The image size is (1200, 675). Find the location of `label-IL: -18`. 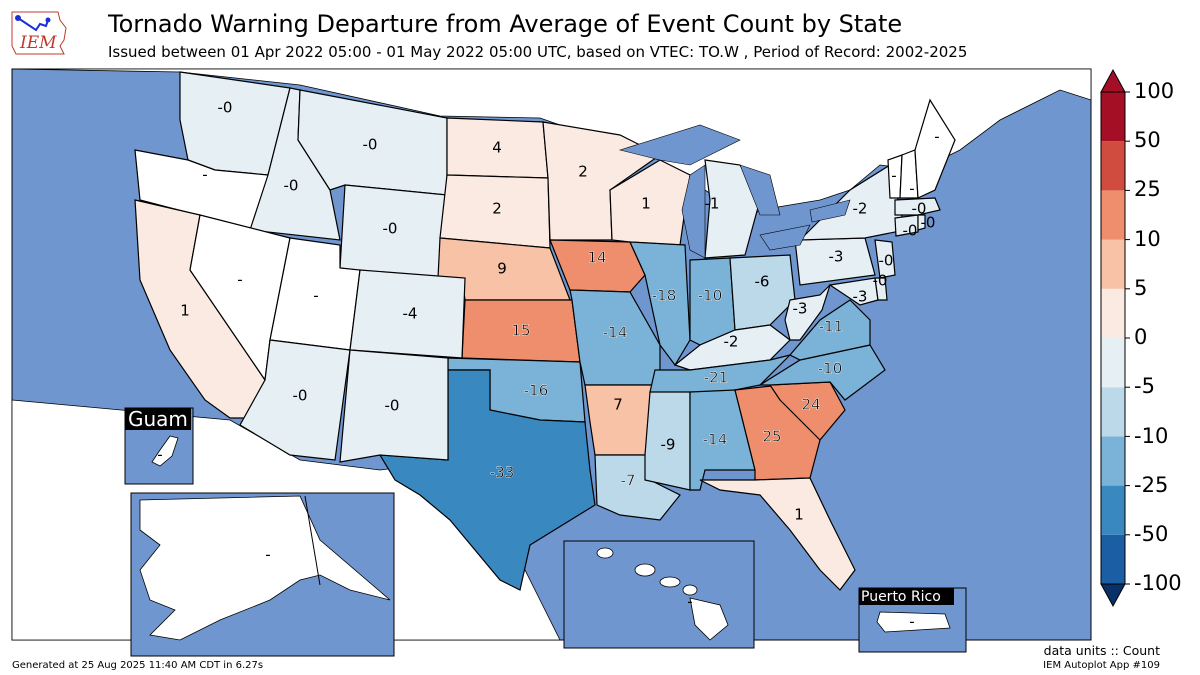

label-IL: -18 is located at coordinates (664, 296).